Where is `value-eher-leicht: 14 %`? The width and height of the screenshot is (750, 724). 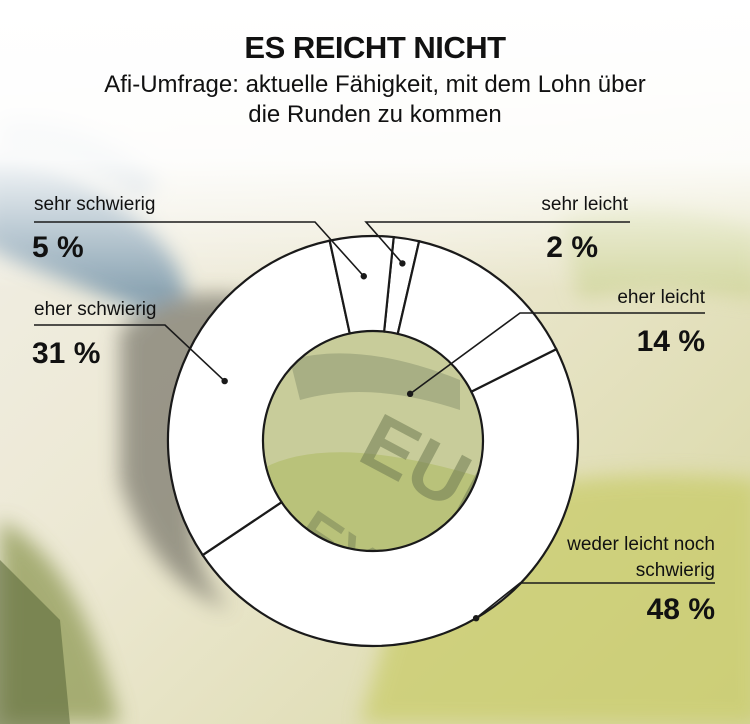
value-eher-leicht: 14 % is located at coordinates (670, 341).